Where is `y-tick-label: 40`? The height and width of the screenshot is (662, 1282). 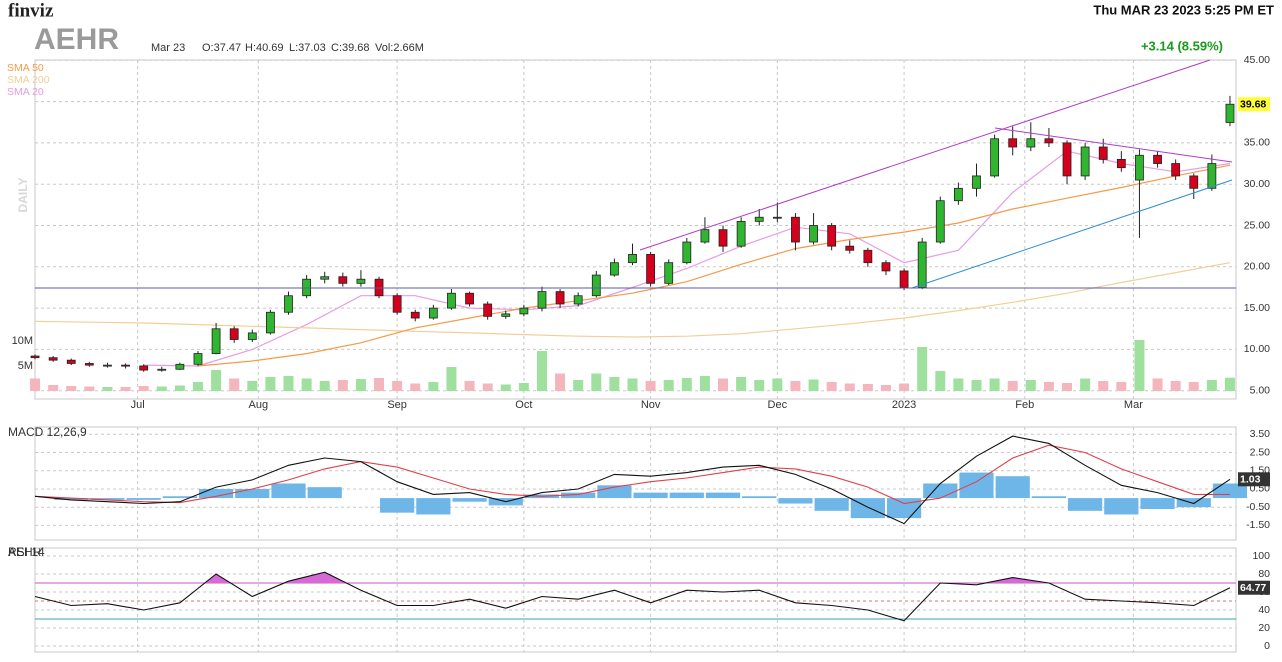
y-tick-label: 40 is located at coordinates (1264, 610).